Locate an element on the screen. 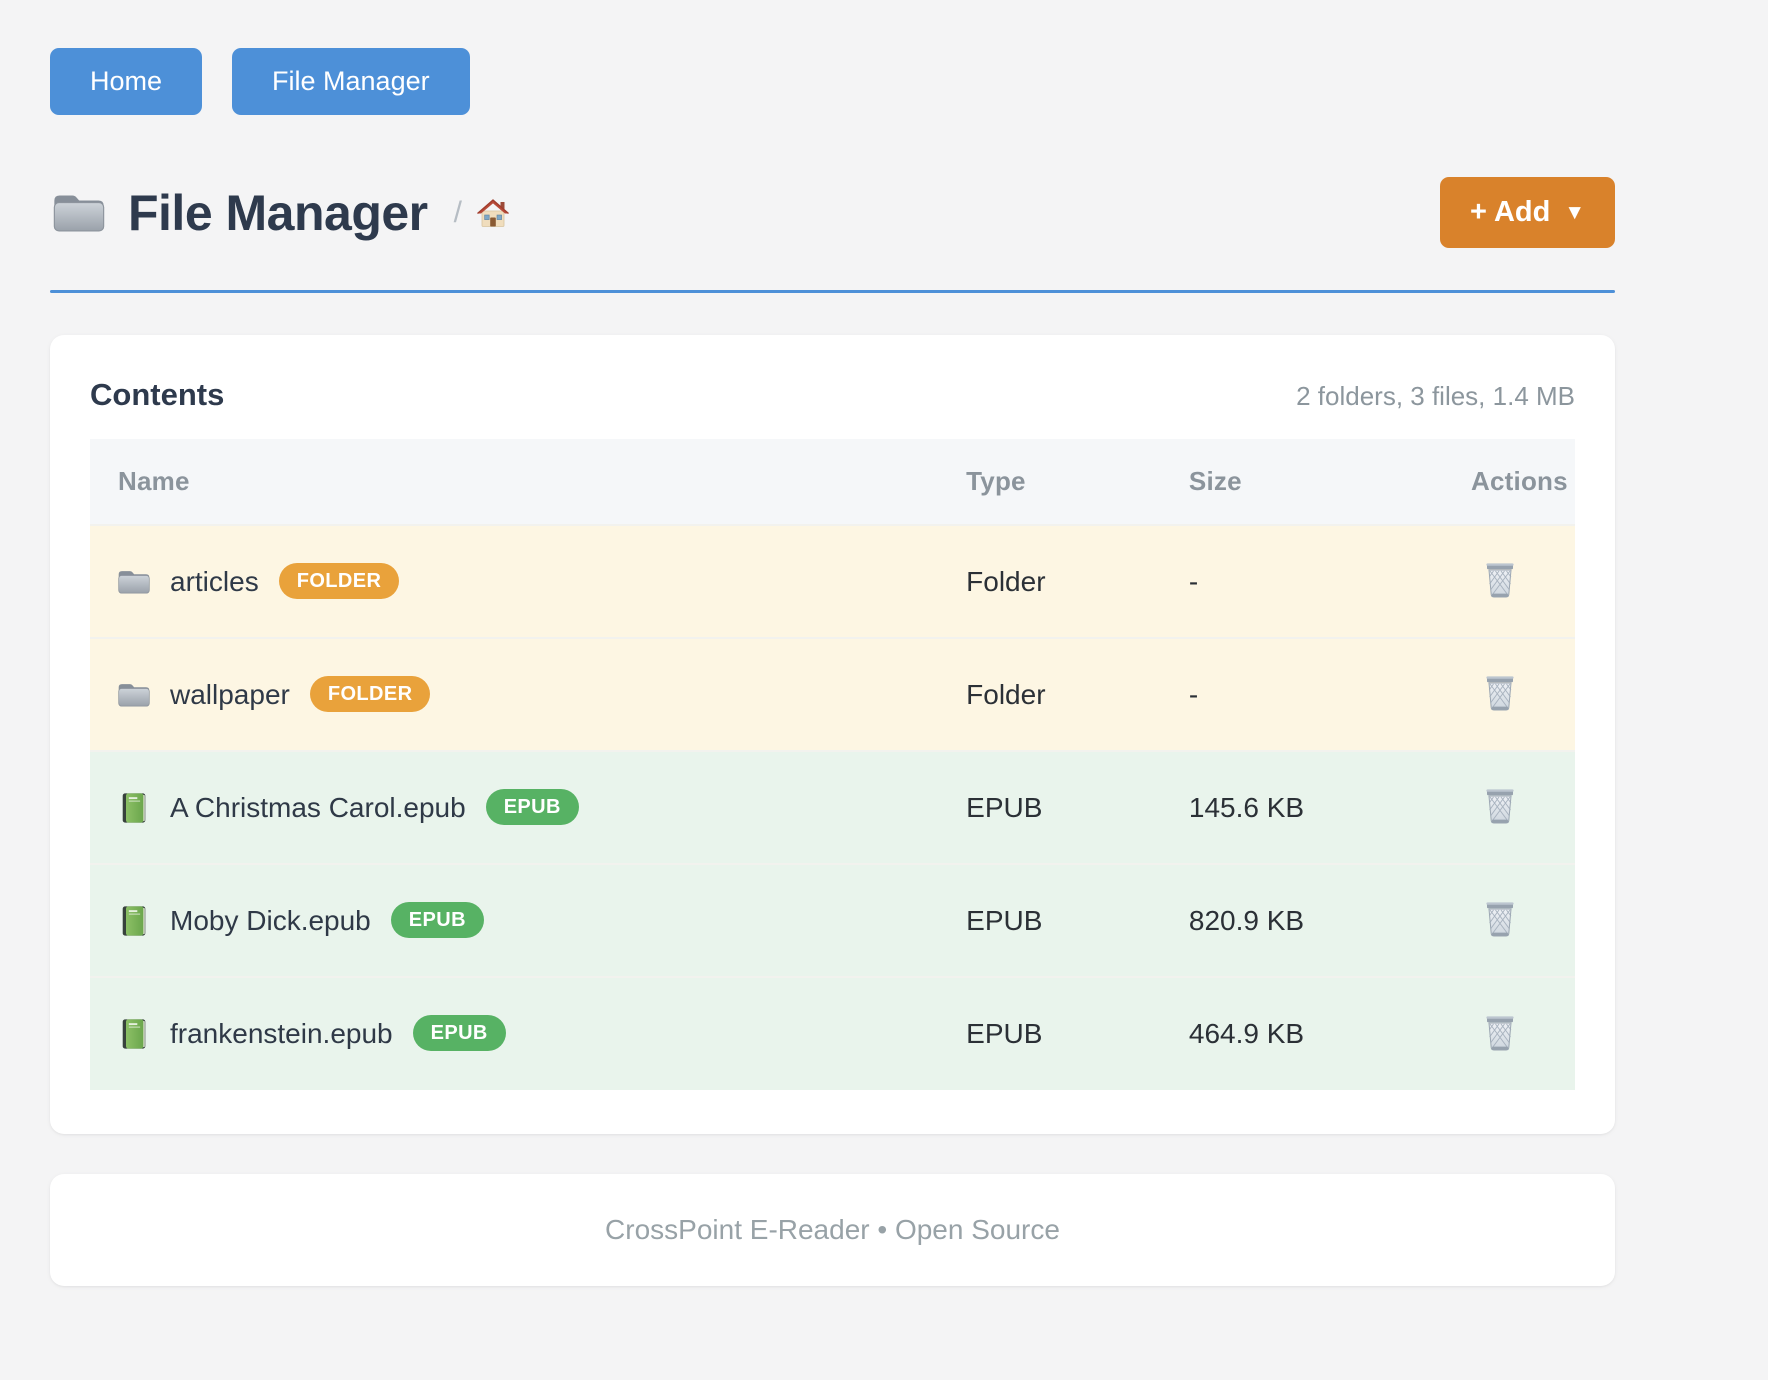  column-header-actions: Actions is located at coordinates (1523, 482).